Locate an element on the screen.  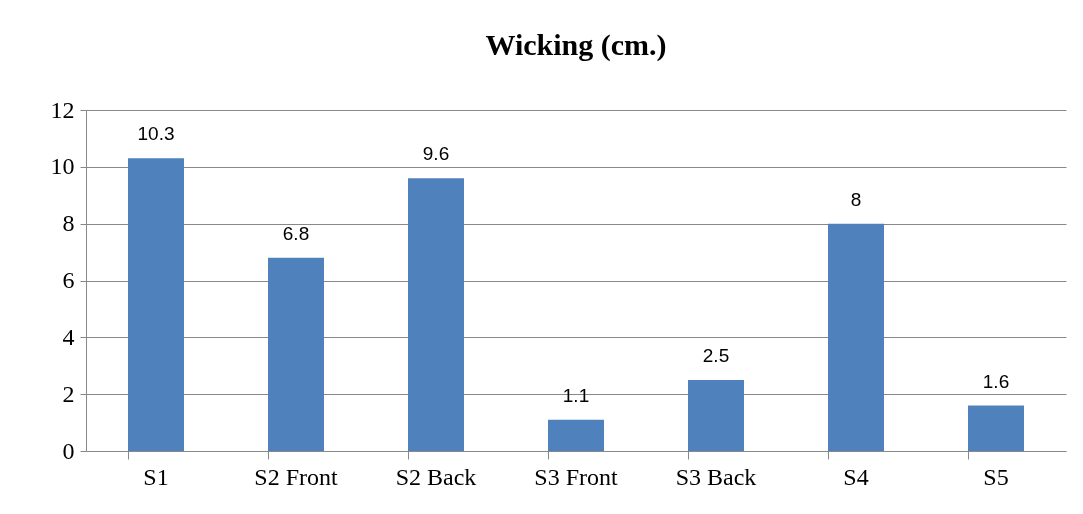
x-tick-label: S2 Back is located at coordinates (436, 476).